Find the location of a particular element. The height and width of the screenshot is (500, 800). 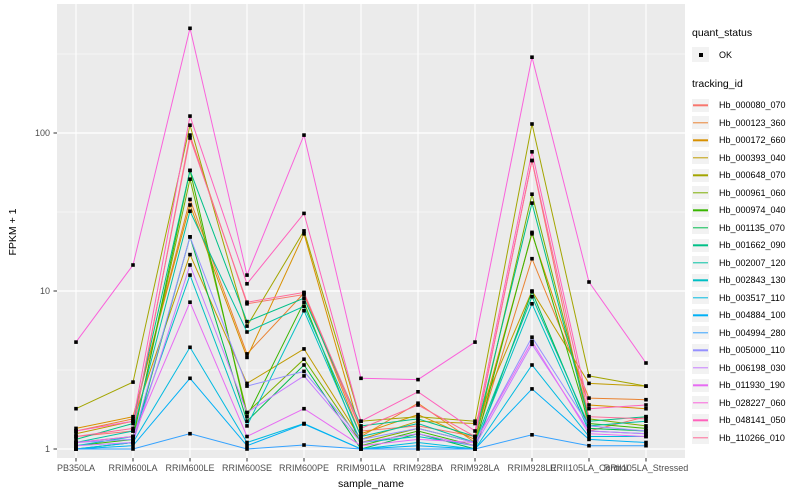

point-Hb_000172_660-RRIM928BA is located at coordinates (418, 414).